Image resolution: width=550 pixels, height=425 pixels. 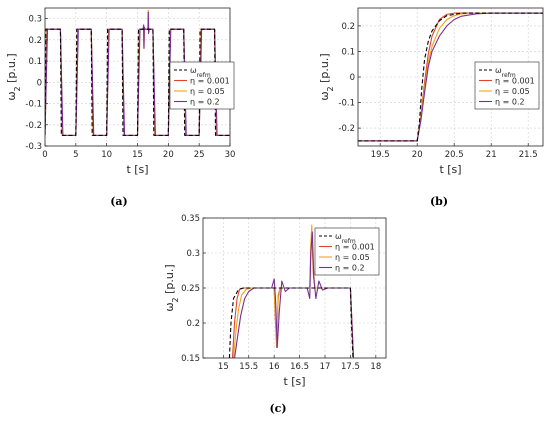 I want to click on y-tick-label: 0.15, so click(x=190, y=359).